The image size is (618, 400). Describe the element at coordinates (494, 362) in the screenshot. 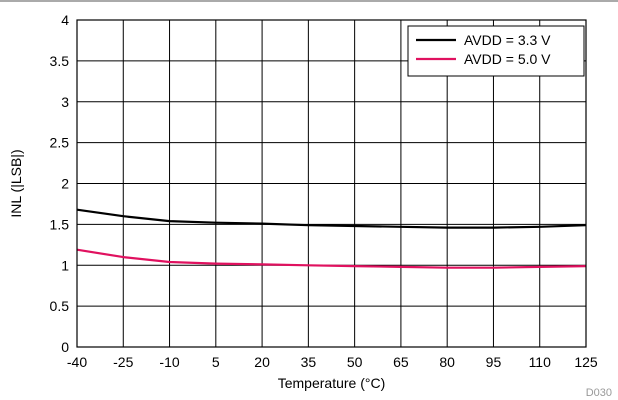

I see `x-tick-label: 95` at that location.